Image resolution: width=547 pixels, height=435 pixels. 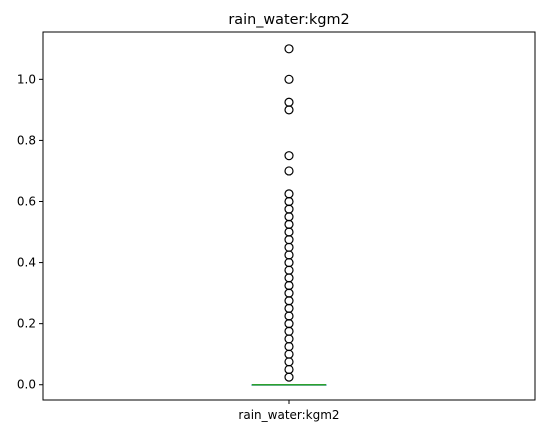 I want to click on x-tick-label: rain_water:kgm2, so click(x=288, y=415).